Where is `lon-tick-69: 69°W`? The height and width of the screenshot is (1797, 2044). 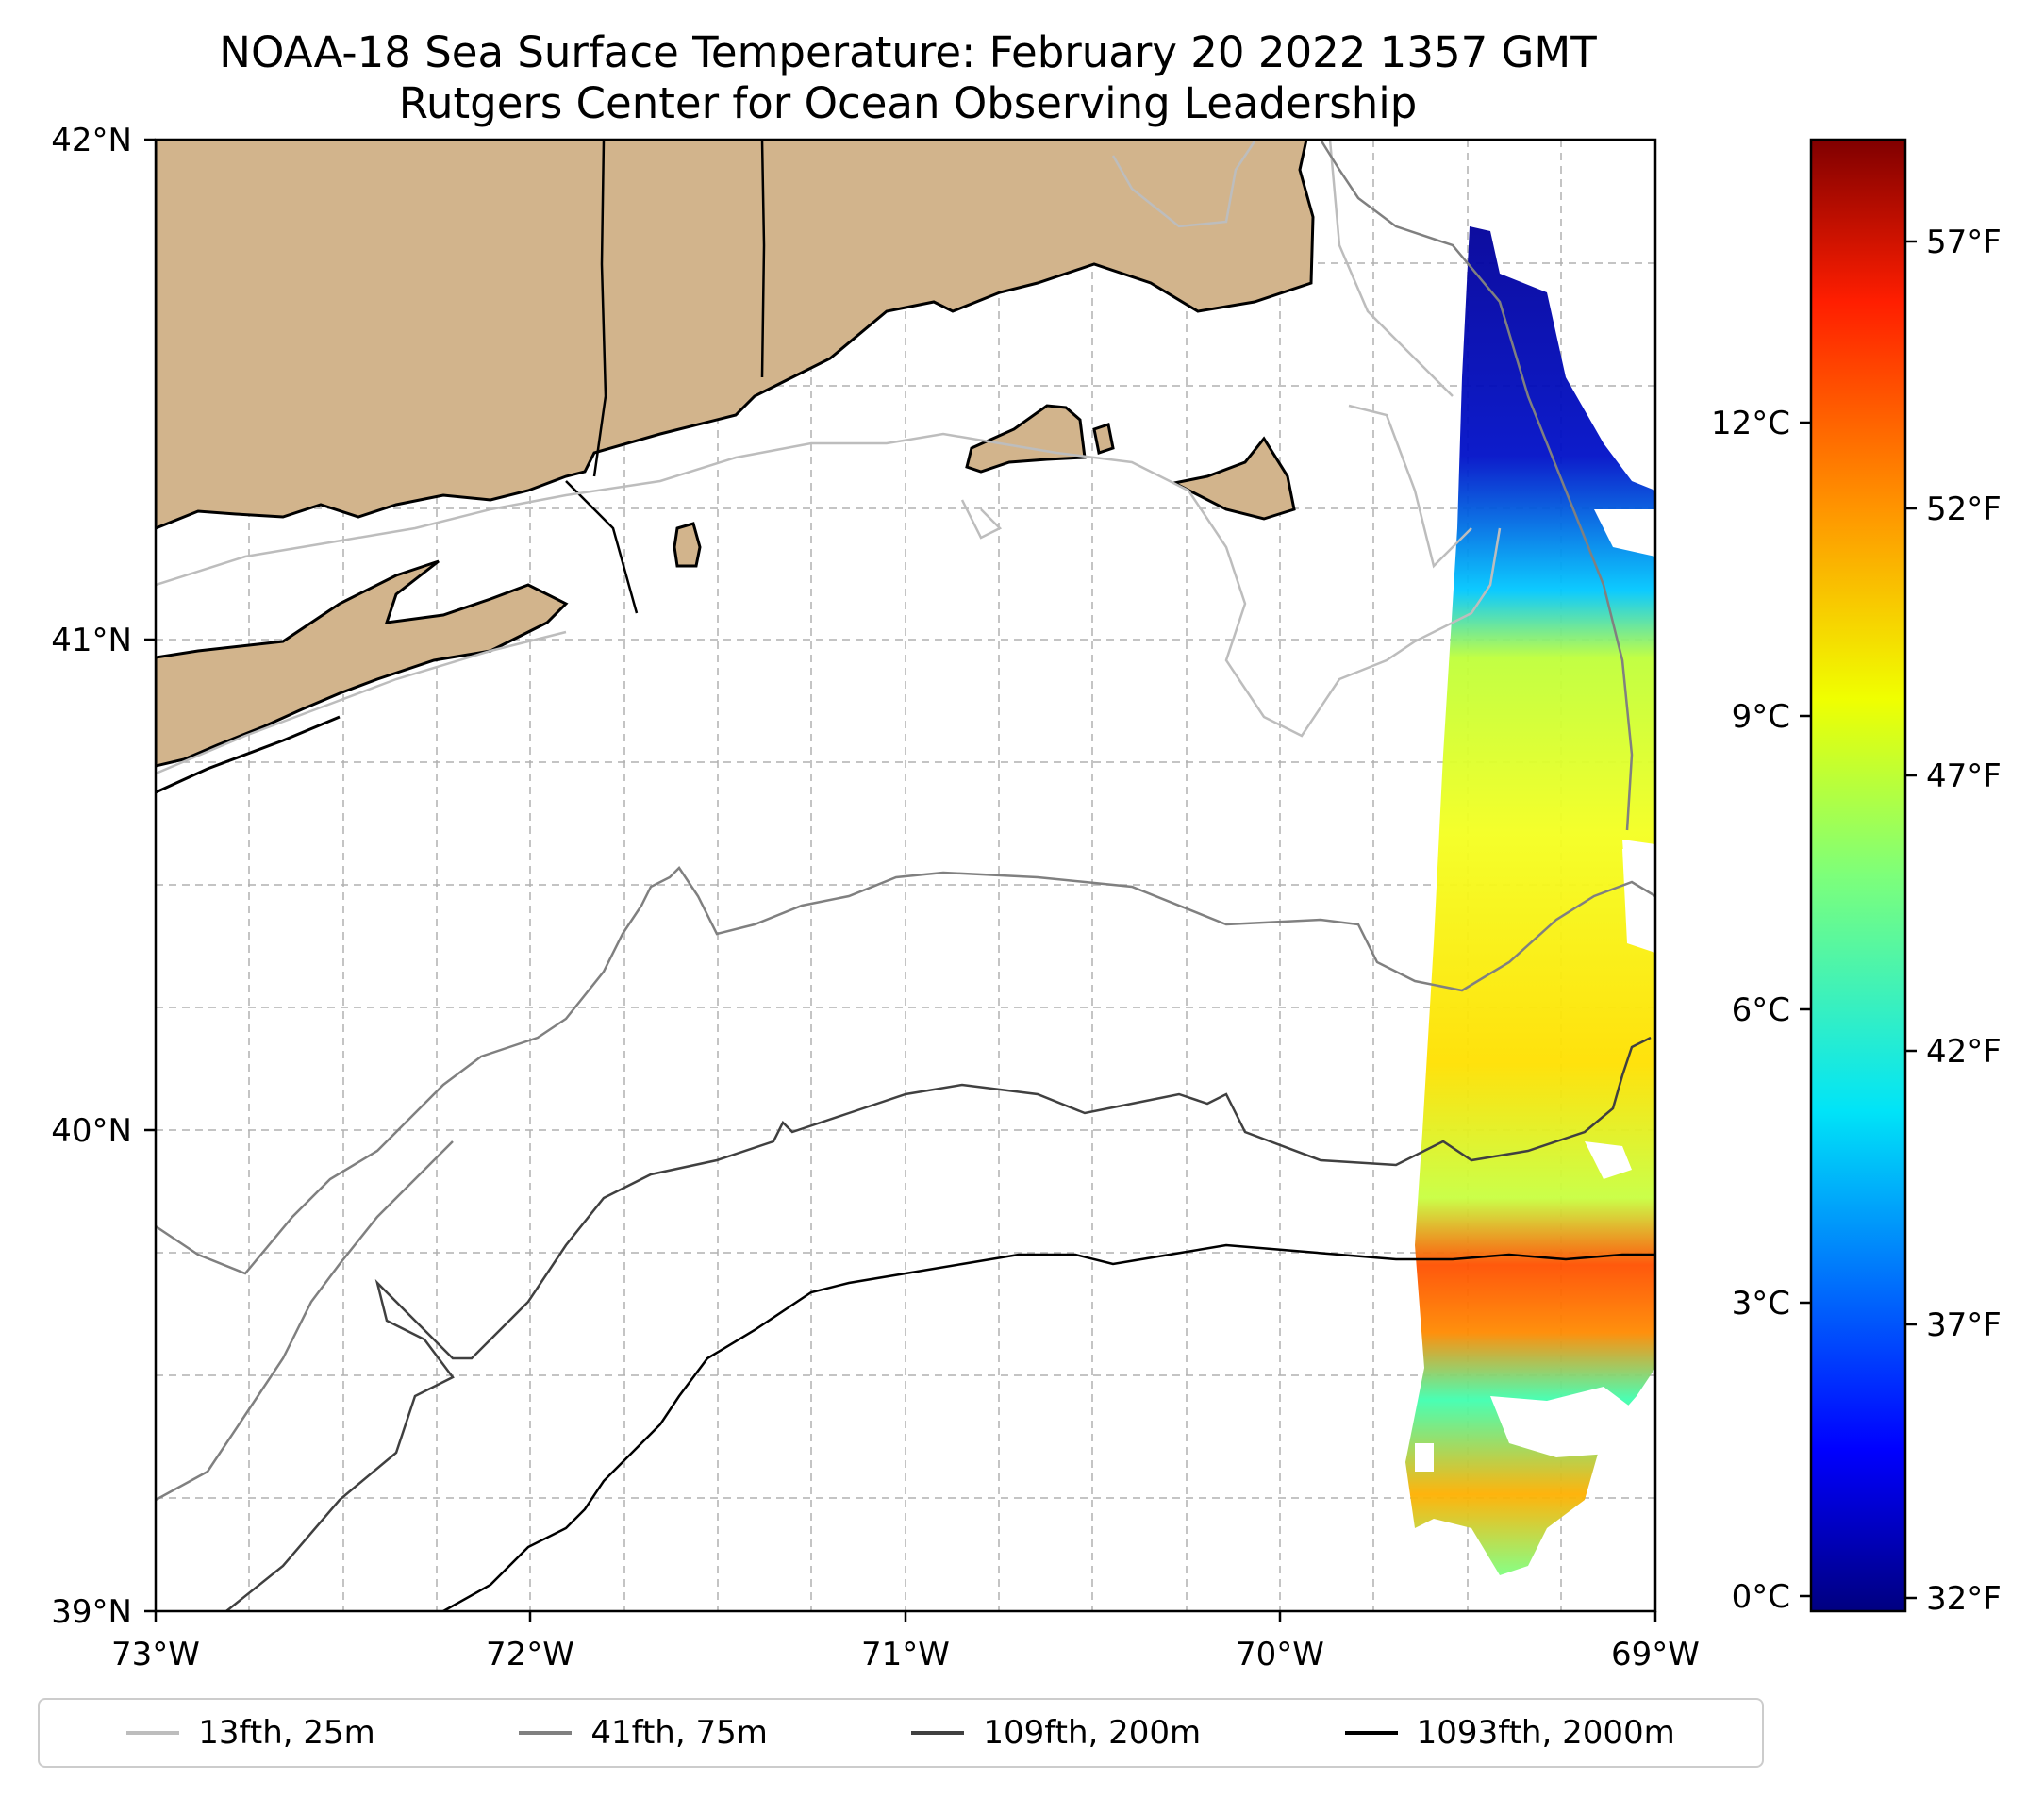 lon-tick-69: 69°W is located at coordinates (1655, 1654).